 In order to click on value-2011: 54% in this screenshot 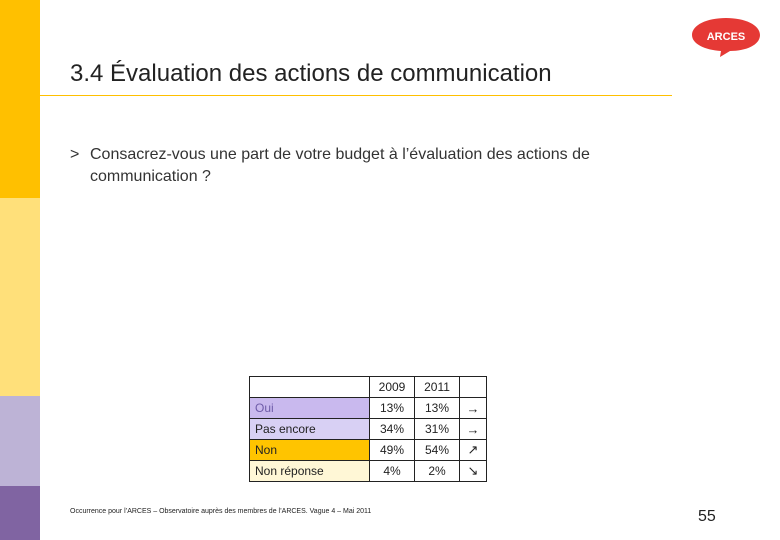, I will do `click(437, 450)`.